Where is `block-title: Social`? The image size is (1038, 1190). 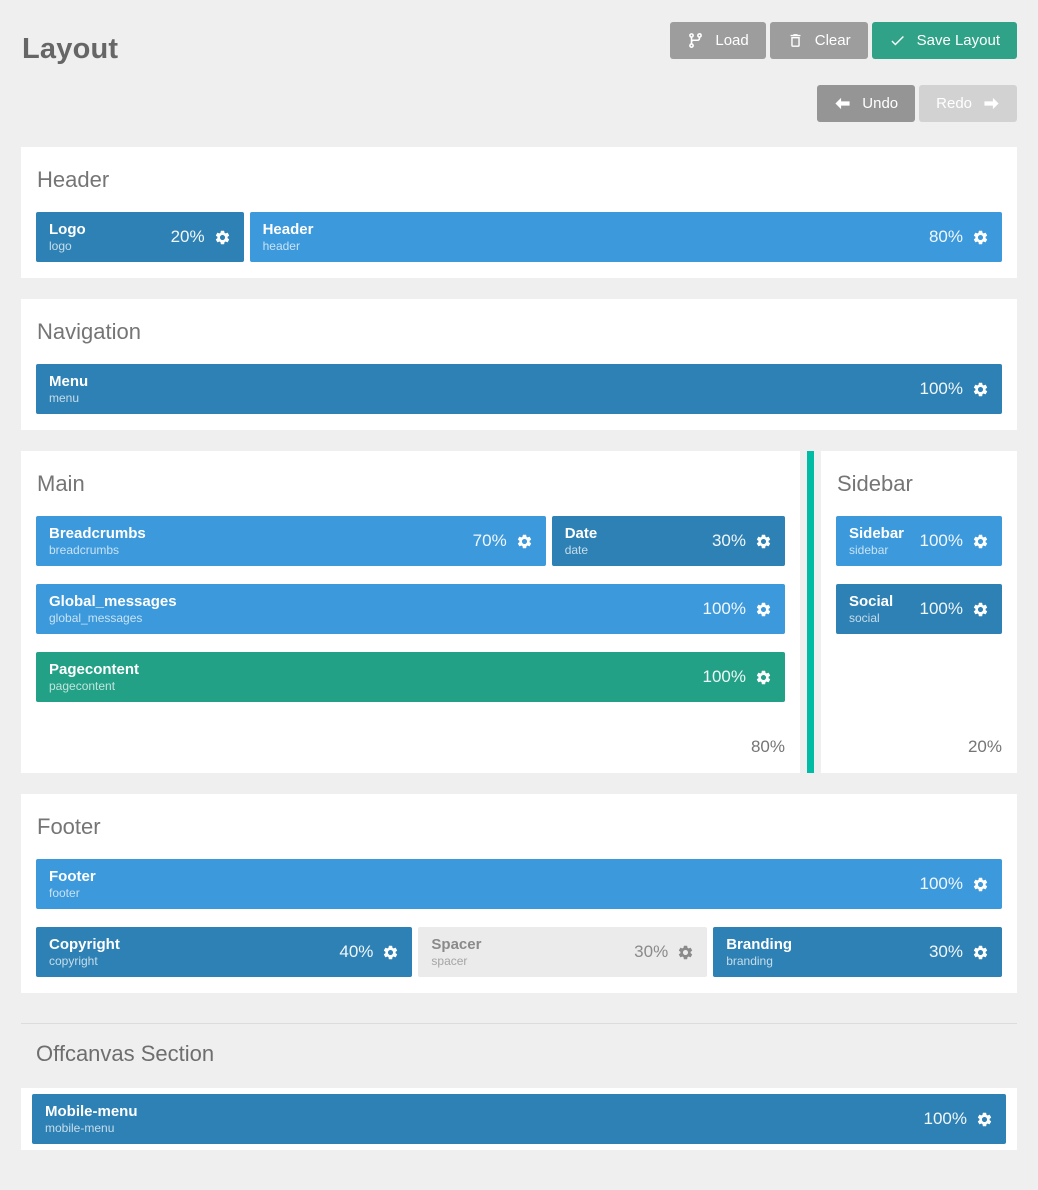 block-title: Social is located at coordinates (871, 601).